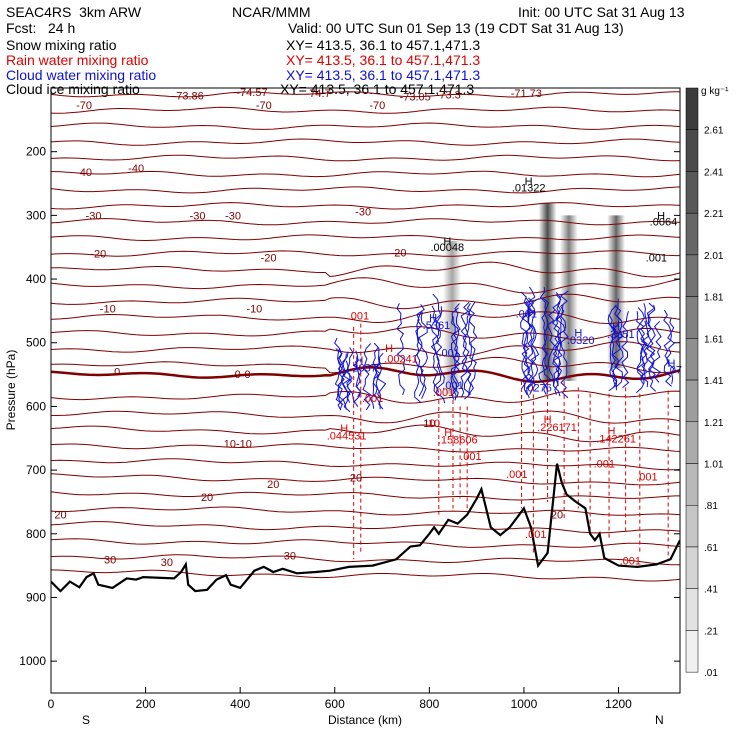  I want to click on y-axis-label: Pressure (hPa), so click(11, 390).